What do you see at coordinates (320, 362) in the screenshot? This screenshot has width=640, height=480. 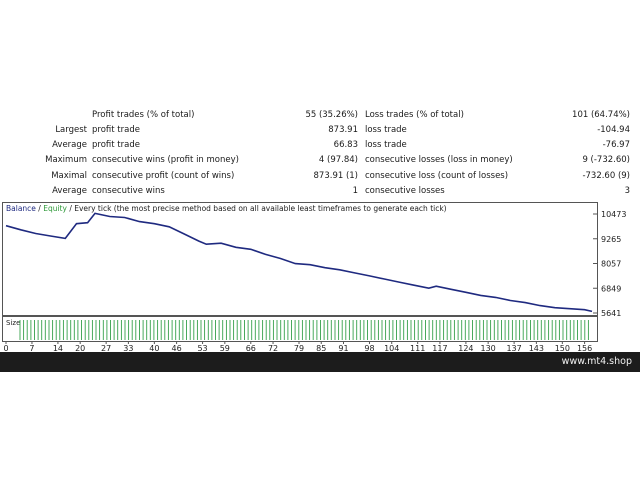 I see `footer-bar: www.mt4.shop` at bounding box center [320, 362].